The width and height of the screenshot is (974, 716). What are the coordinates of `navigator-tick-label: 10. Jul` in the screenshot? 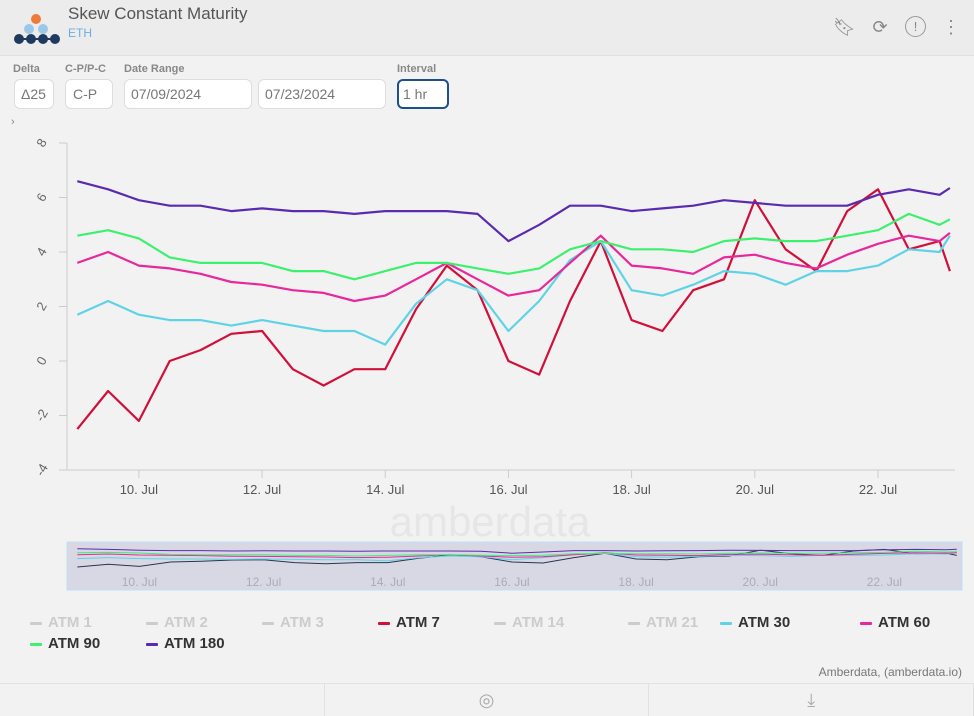 It's located at (139, 582).